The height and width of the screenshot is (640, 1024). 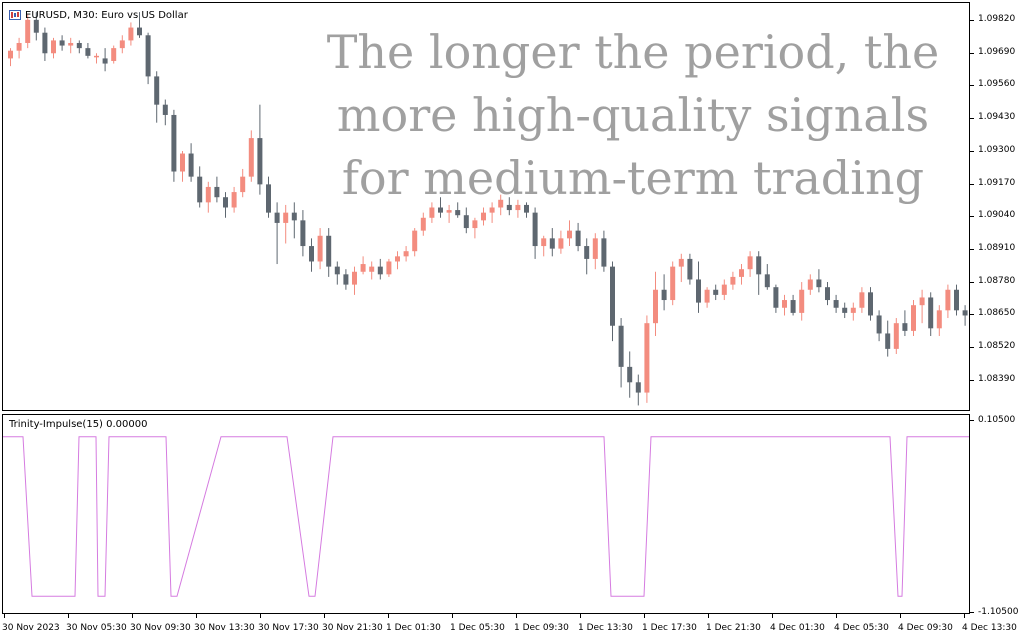 I want to click on time-axis-label: 4 Dec 05:30, so click(x=861, y=628).